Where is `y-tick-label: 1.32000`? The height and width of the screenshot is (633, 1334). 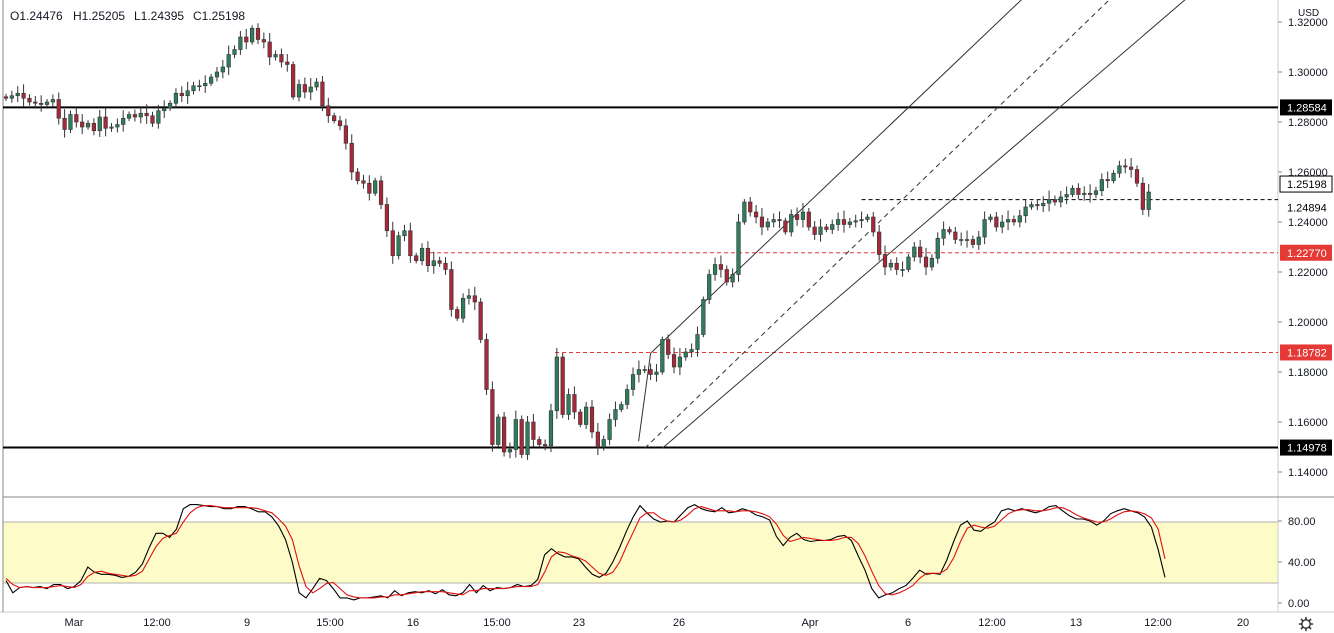
y-tick-label: 1.32000 is located at coordinates (1308, 23).